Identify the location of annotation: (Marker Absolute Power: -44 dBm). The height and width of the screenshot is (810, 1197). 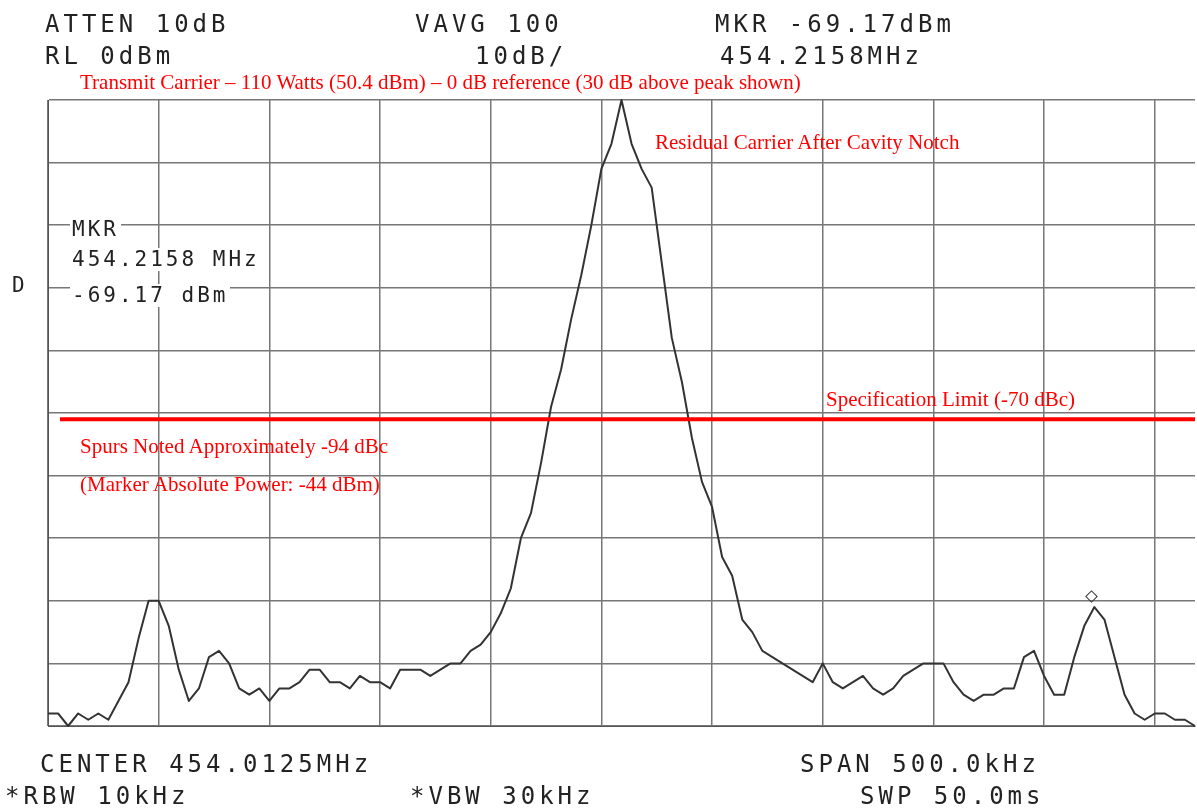
(230, 484).